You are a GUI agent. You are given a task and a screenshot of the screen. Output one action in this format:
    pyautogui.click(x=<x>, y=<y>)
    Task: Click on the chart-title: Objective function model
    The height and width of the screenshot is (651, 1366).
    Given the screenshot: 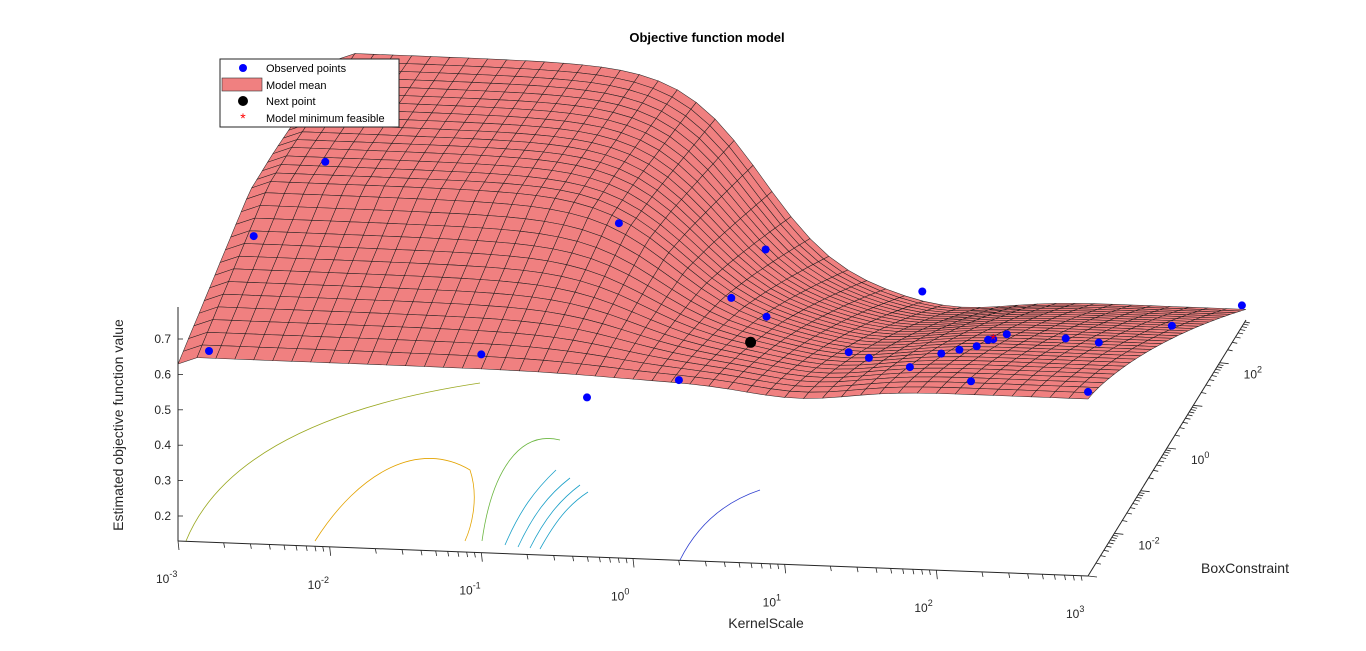 What is the action you would take?
    pyautogui.click(x=706, y=37)
    